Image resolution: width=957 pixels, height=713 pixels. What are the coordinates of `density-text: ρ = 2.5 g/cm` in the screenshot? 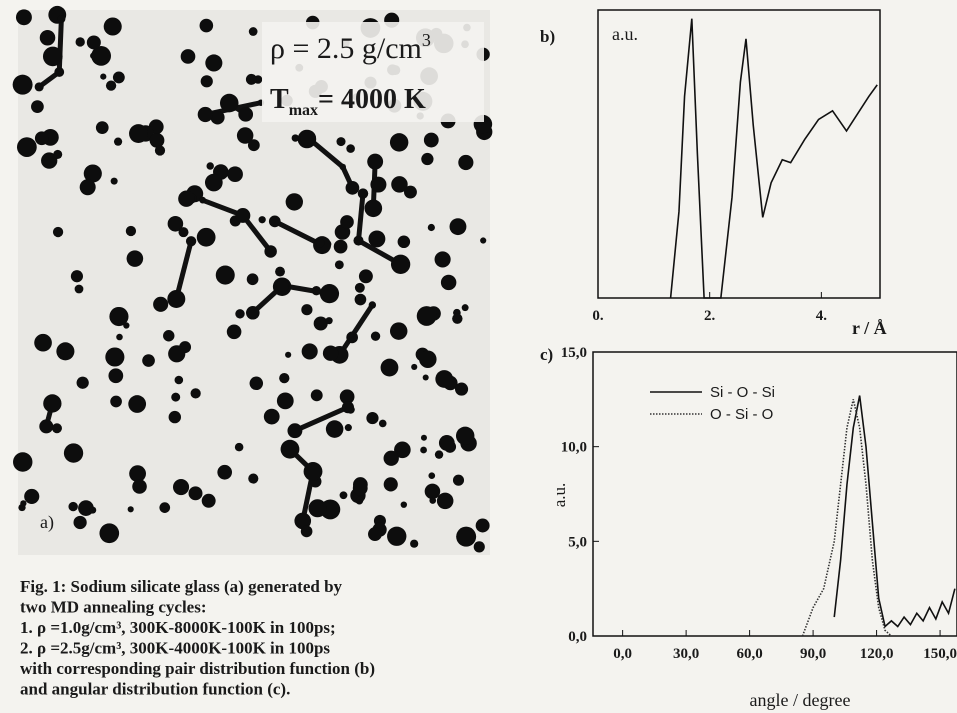 It's located at (346, 48).